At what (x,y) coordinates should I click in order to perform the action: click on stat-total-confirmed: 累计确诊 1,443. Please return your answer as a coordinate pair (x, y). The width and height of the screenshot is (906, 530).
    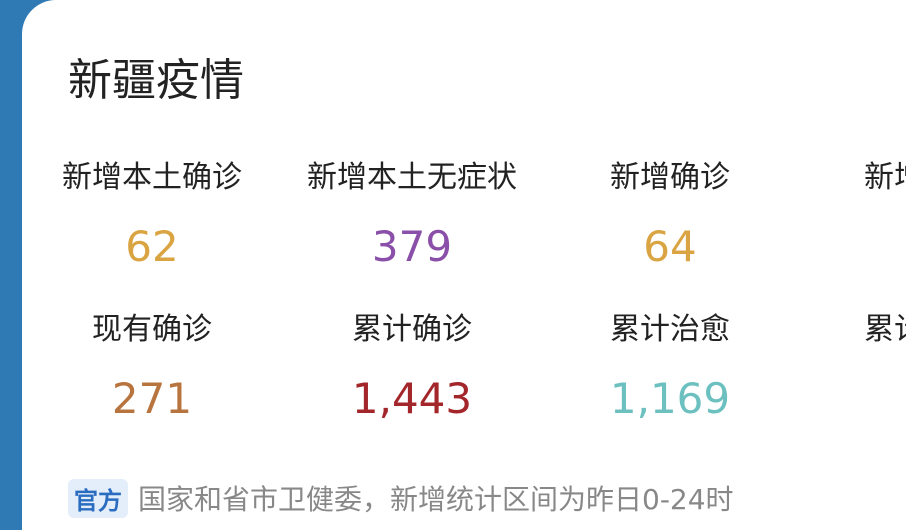
    Looking at the image, I should click on (412, 368).